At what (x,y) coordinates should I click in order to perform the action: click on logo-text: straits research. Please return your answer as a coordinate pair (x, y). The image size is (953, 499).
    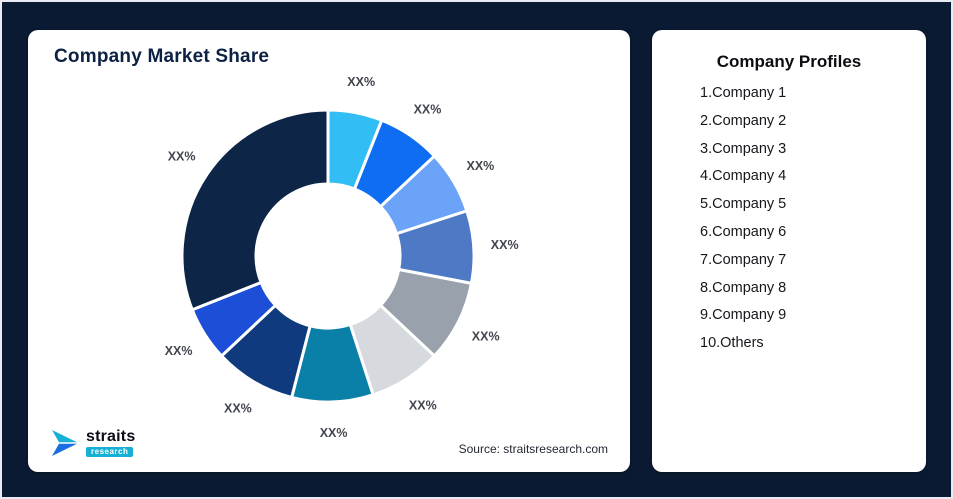
    Looking at the image, I should click on (110, 443).